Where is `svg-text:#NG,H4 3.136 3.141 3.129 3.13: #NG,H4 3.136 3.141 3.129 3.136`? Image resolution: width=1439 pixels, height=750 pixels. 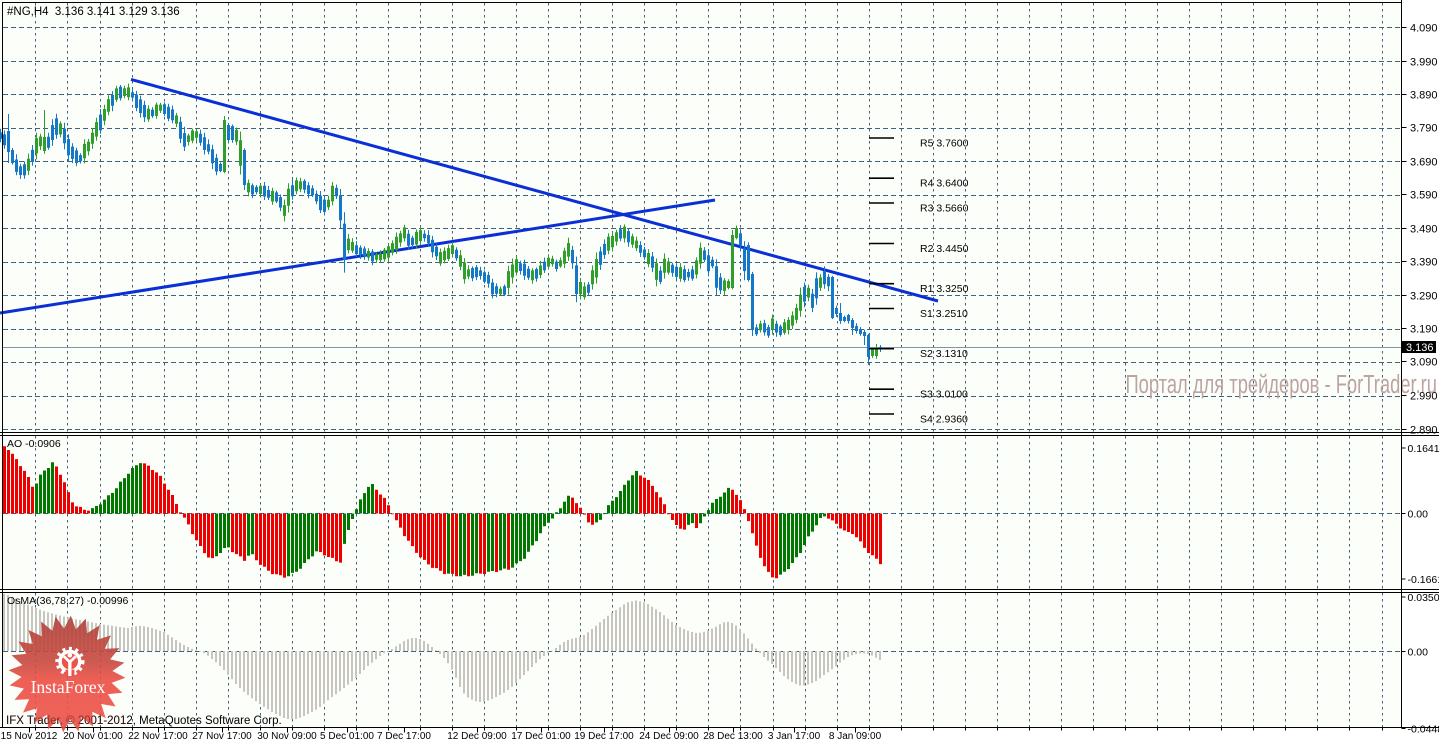
svg-text:#NG,H4 3.136 3.141 3.129 3.13: #NG,H4 3.136 3.141 3.129 3.136 is located at coordinates (93, 12).